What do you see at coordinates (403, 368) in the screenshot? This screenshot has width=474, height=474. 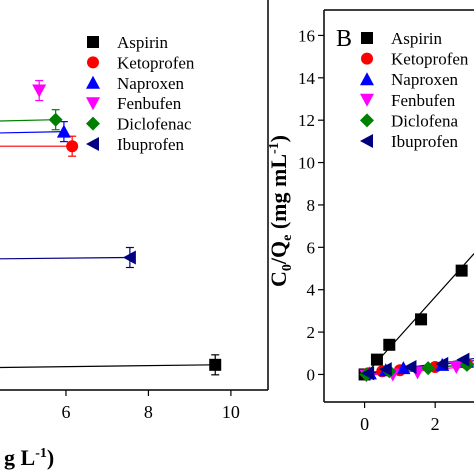 I see `panel-b-point-naproxen` at bounding box center [403, 368].